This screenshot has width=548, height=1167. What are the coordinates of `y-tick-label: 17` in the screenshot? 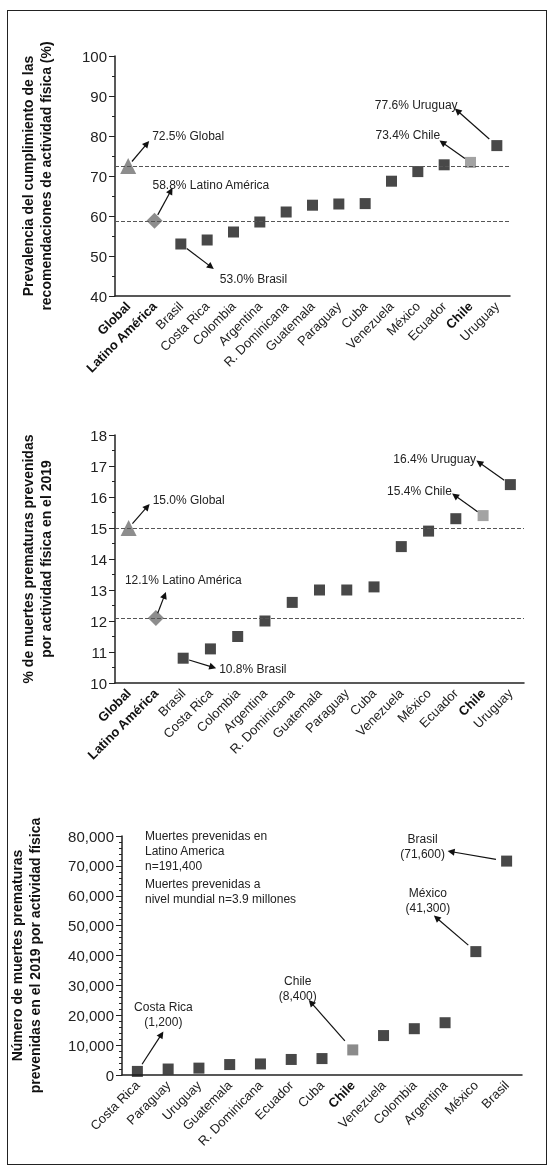 It's located at (98, 466).